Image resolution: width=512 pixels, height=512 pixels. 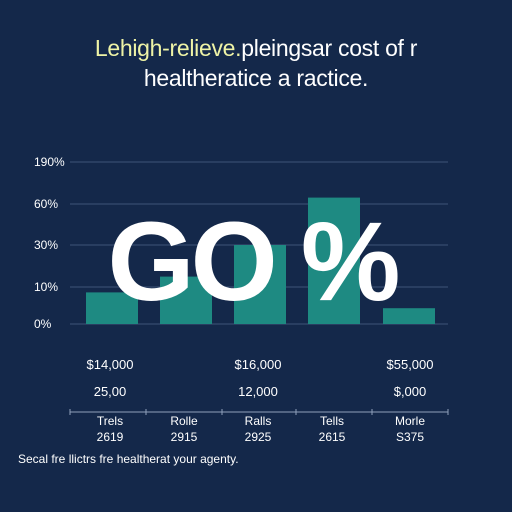 What do you see at coordinates (184, 437) in the screenshot?
I see `category-year-label: 2915` at bounding box center [184, 437].